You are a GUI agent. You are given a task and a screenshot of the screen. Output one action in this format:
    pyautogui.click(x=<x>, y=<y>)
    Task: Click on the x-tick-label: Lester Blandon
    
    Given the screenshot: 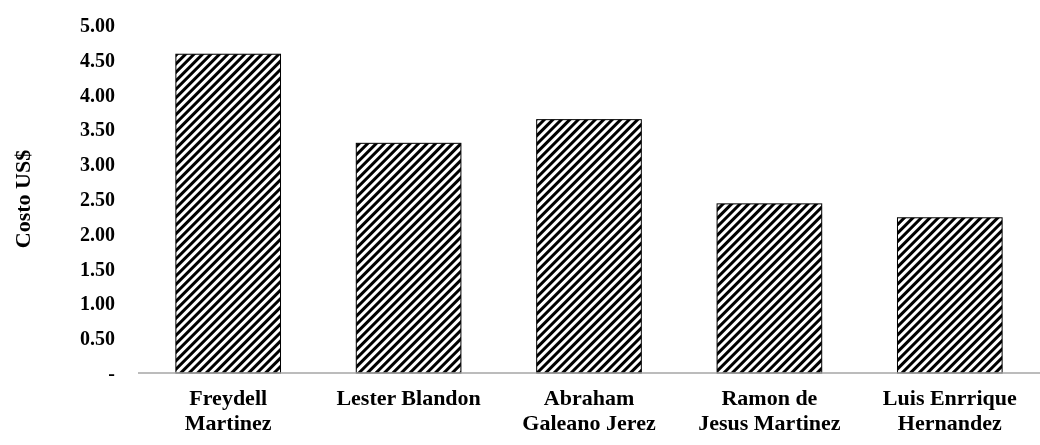 What is the action you would take?
    pyautogui.click(x=408, y=397)
    